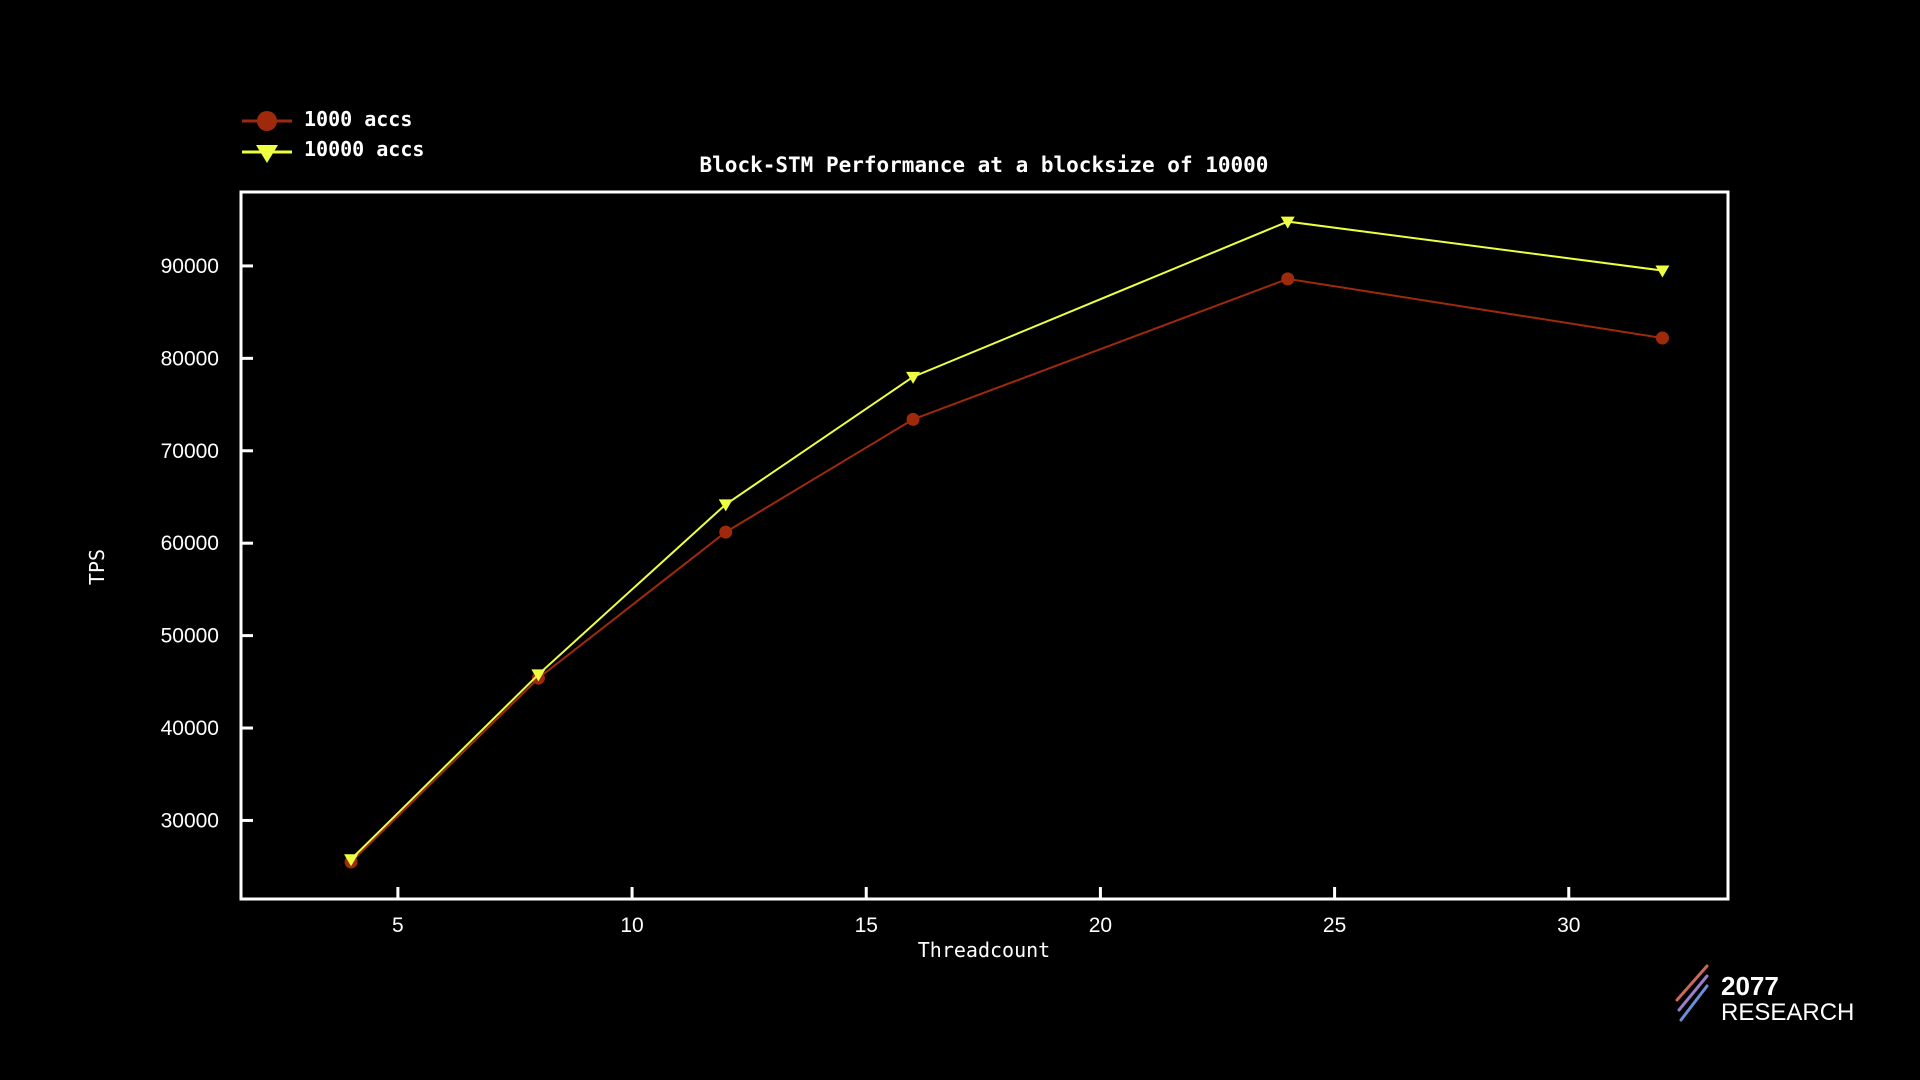 Image resolution: width=1920 pixels, height=1080 pixels. Describe the element at coordinates (97, 567) in the screenshot. I see `y-axis-label: TPS` at that location.